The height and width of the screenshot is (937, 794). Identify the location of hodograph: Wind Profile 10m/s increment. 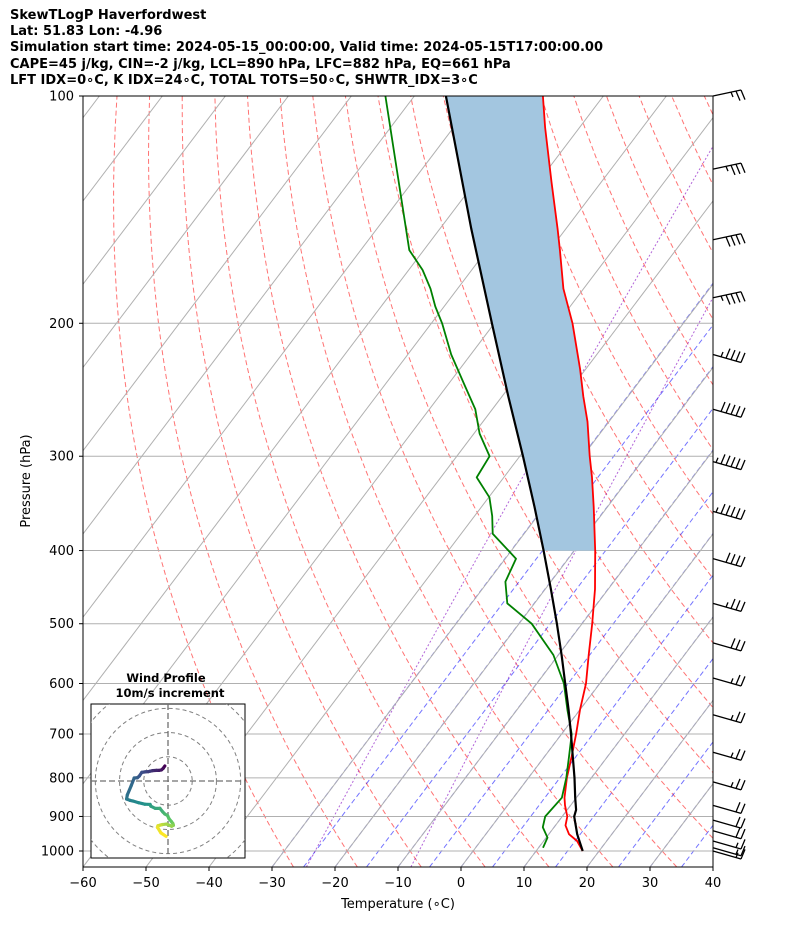
(168, 765).